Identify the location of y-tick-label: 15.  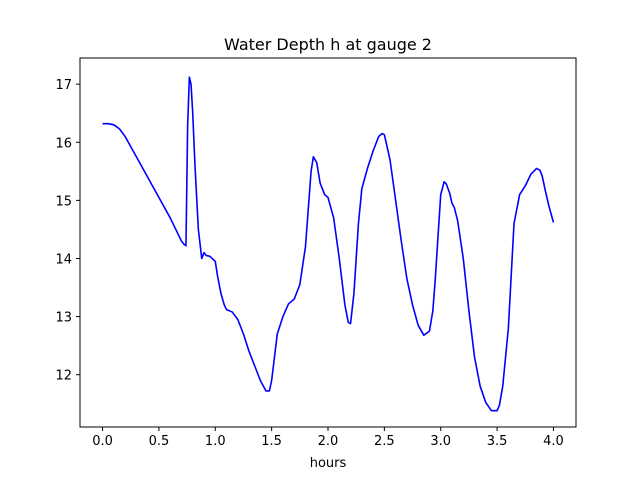
(63, 201).